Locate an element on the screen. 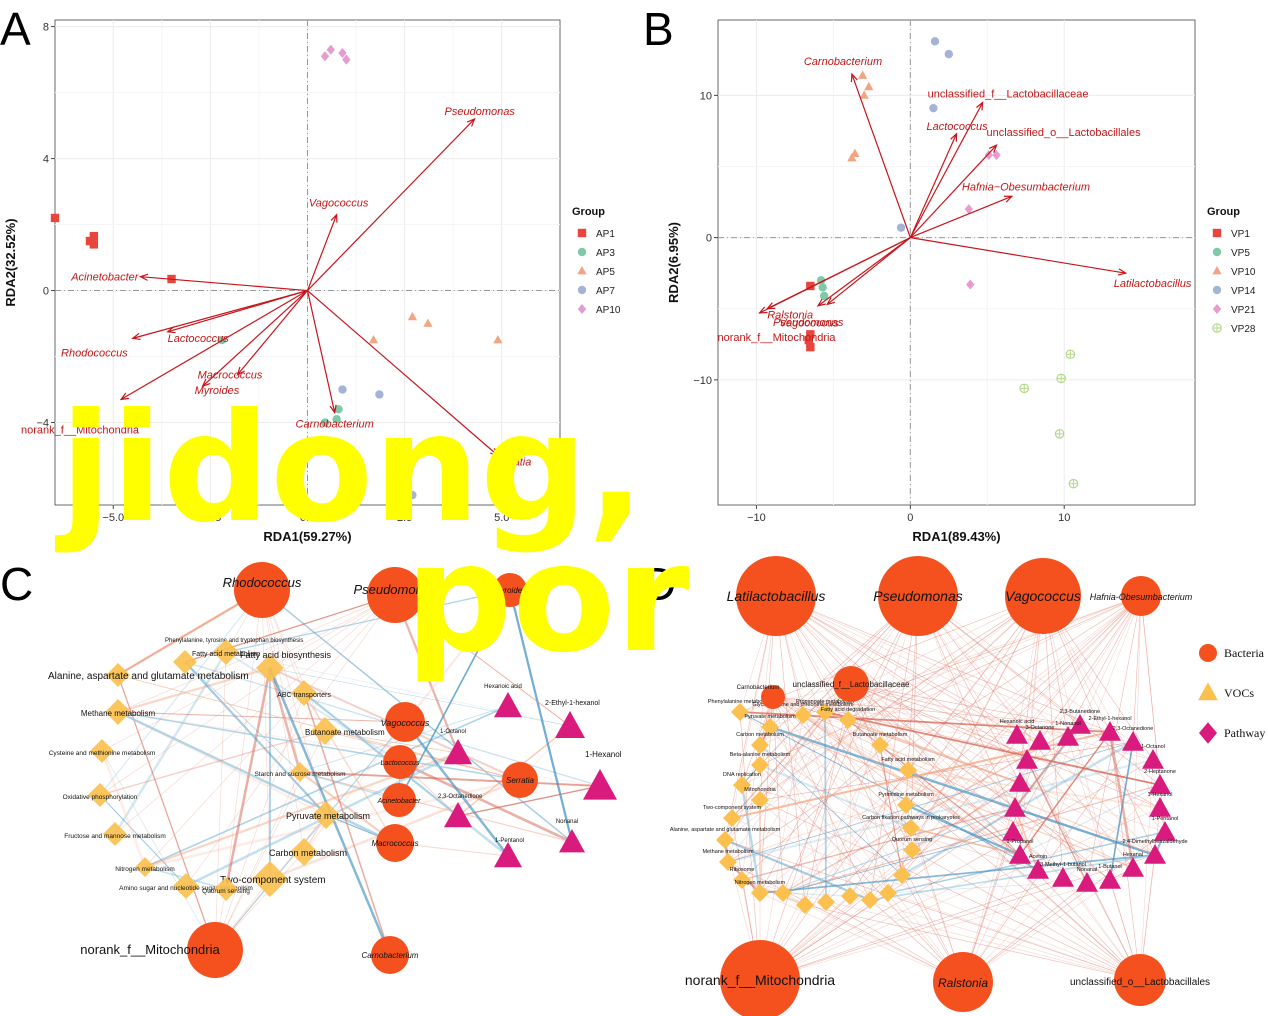  legend-label: VP21 is located at coordinates (1243, 310).